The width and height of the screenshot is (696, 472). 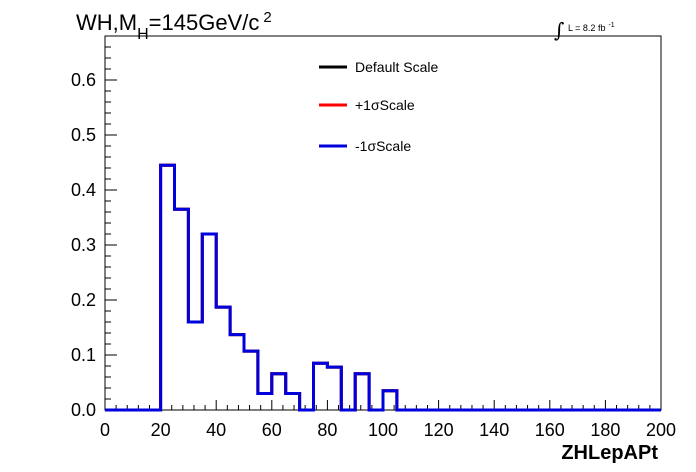 I want to click on title-superscript: 2, so click(x=267, y=17).